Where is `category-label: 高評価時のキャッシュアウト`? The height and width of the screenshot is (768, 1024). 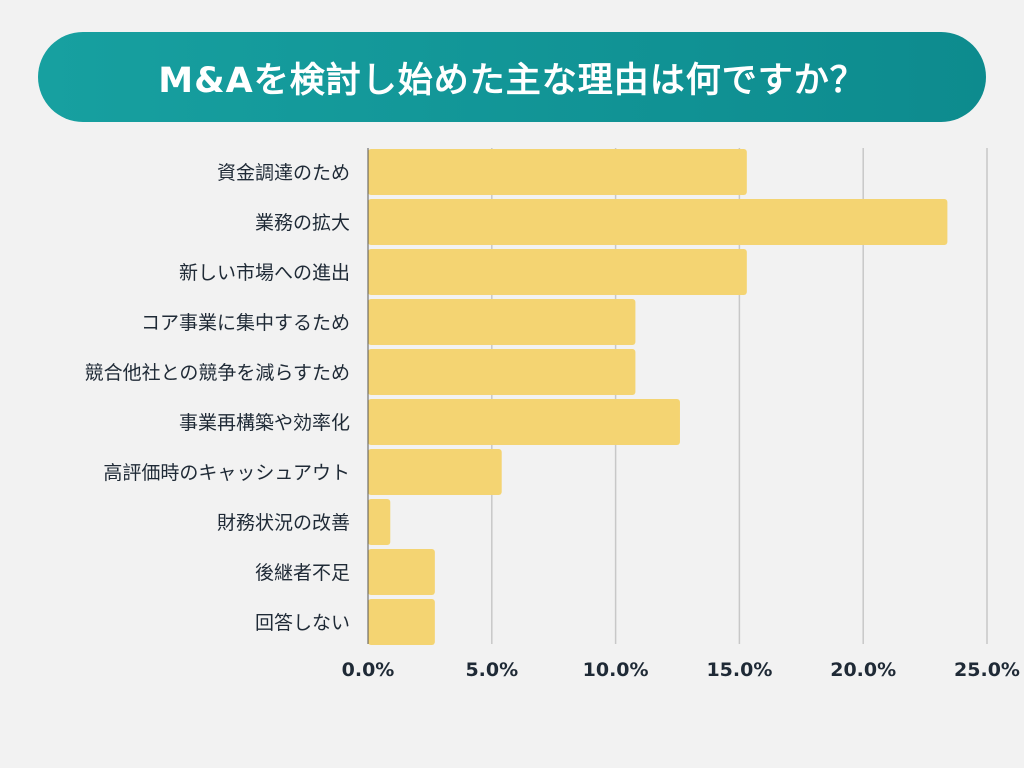
category-label: 高評価時のキャッシュアウト is located at coordinates (226, 473).